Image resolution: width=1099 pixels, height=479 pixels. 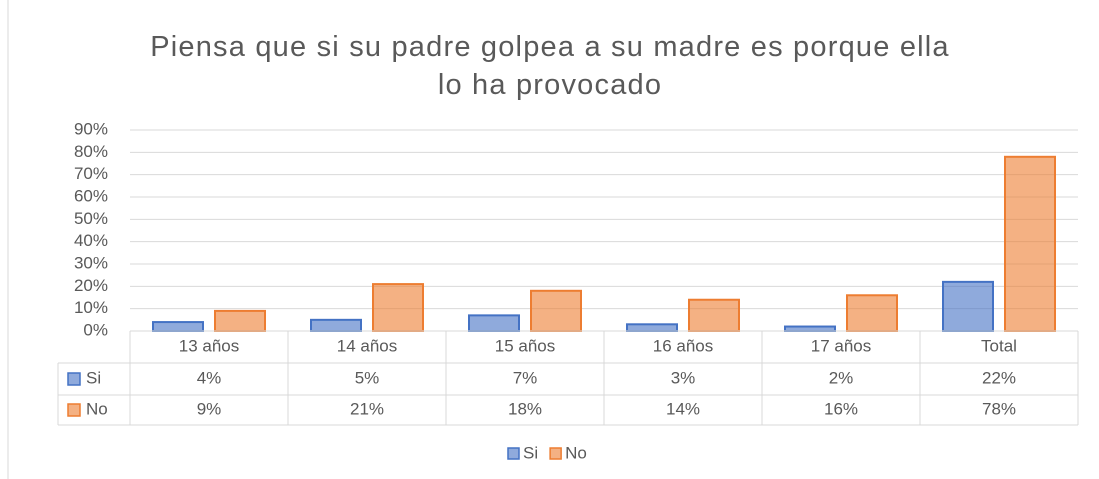 What do you see at coordinates (95, 329) in the screenshot?
I see `y-tick-label: 0%` at bounding box center [95, 329].